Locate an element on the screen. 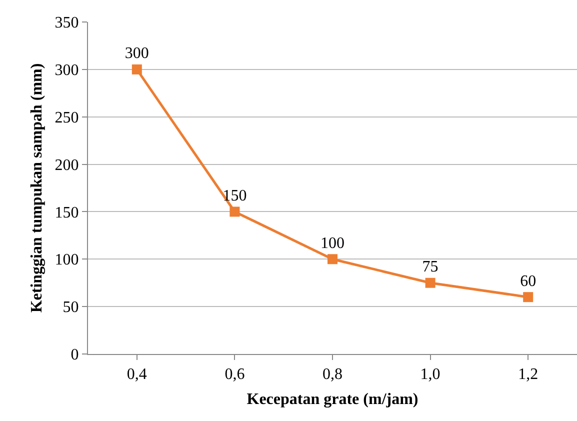 The width and height of the screenshot is (577, 421). data-label: 300 is located at coordinates (136, 53).